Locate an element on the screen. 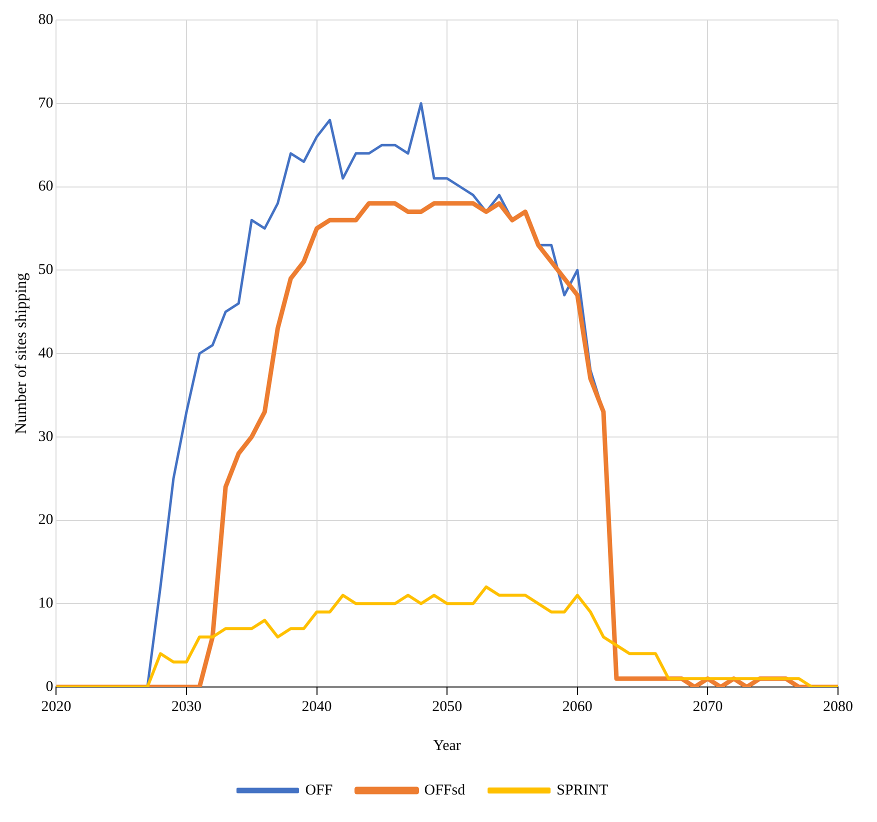 The width and height of the screenshot is (877, 822). legend-label: SPRINT is located at coordinates (582, 790).